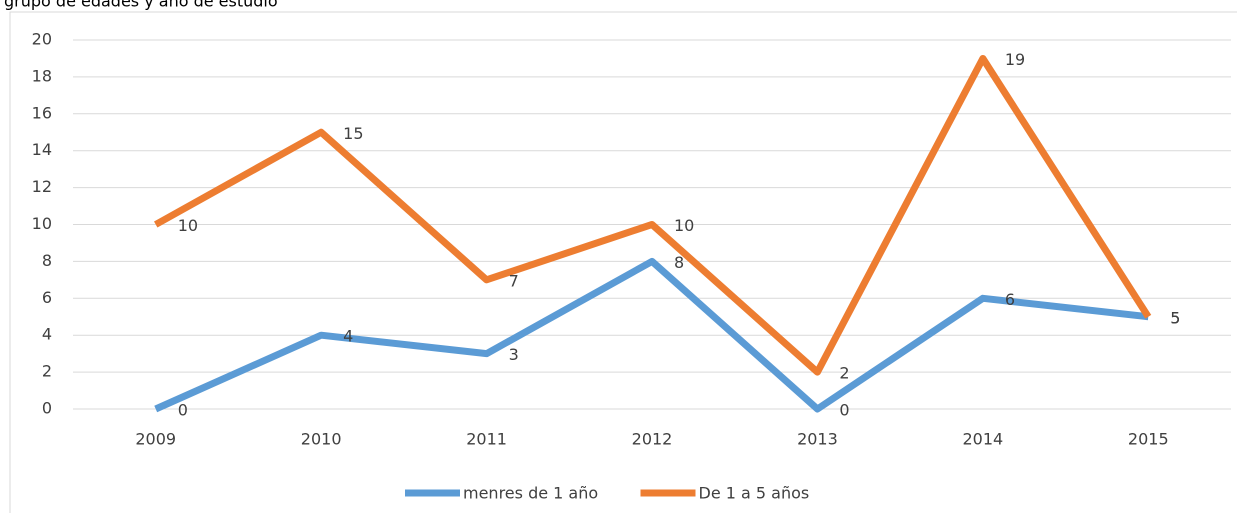 Image resolution: width=1237 pixels, height=513 pixels. Describe the element at coordinates (514, 280) in the screenshot. I see `data-label: 7` at that location.